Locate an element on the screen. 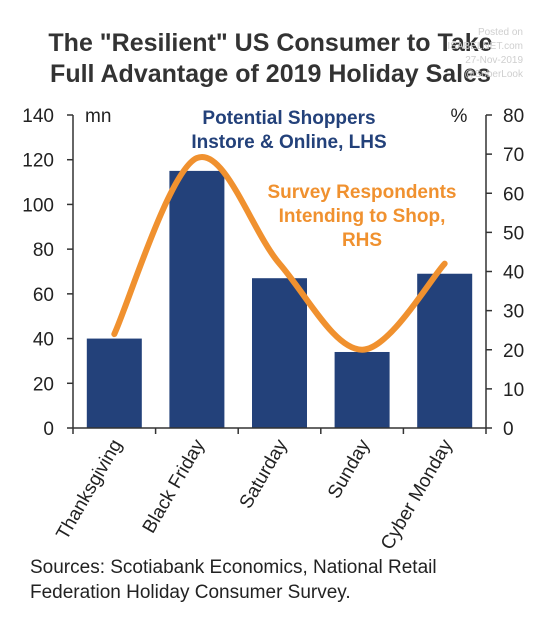 The width and height of the screenshot is (541, 626). bars-annotation-line-1: Potential Shoppers is located at coordinates (288, 118).